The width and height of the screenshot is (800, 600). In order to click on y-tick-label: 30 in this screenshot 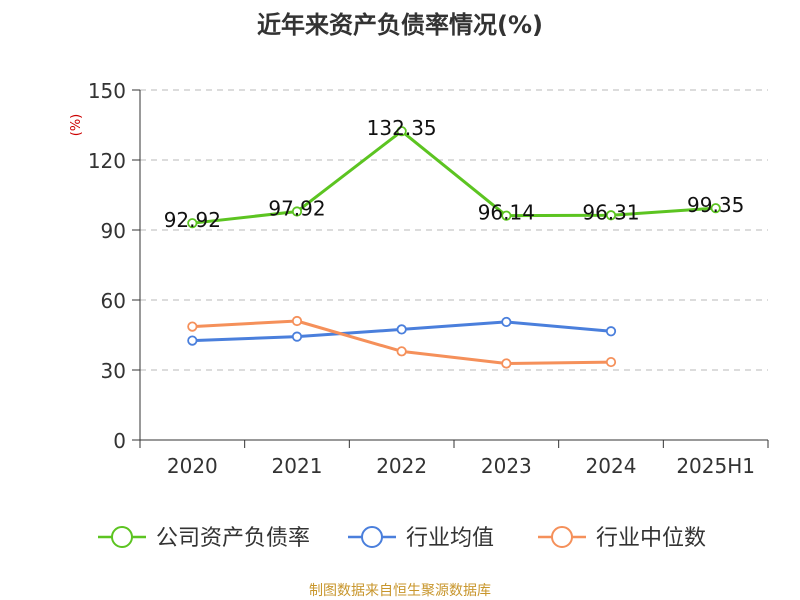, I will do `click(113, 371)`.